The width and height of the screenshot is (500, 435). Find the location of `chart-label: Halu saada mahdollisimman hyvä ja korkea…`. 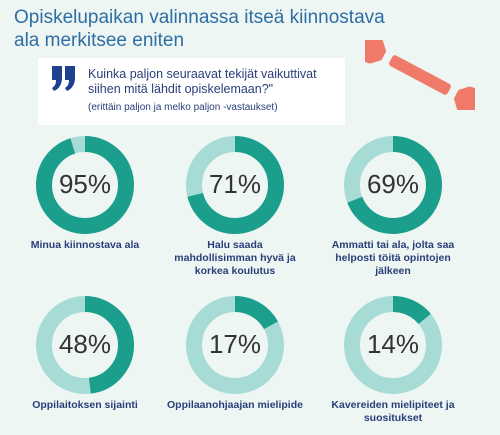

chart-label: Halu saada mahdollisimman hyvä ja korkea… is located at coordinates (235, 258).